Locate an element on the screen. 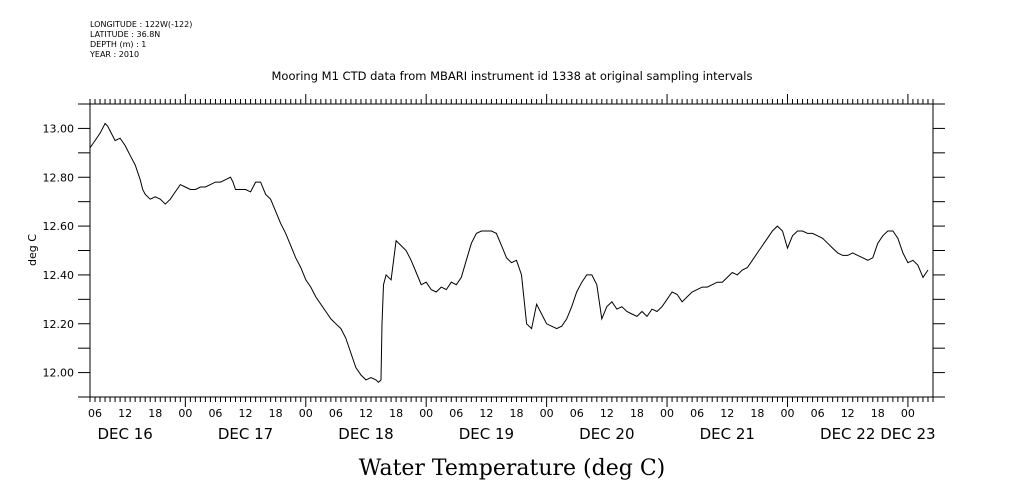 Image resolution: width=1009 pixels, height=504 pixels. y-tick-label: 12.00 is located at coordinates (59, 373).